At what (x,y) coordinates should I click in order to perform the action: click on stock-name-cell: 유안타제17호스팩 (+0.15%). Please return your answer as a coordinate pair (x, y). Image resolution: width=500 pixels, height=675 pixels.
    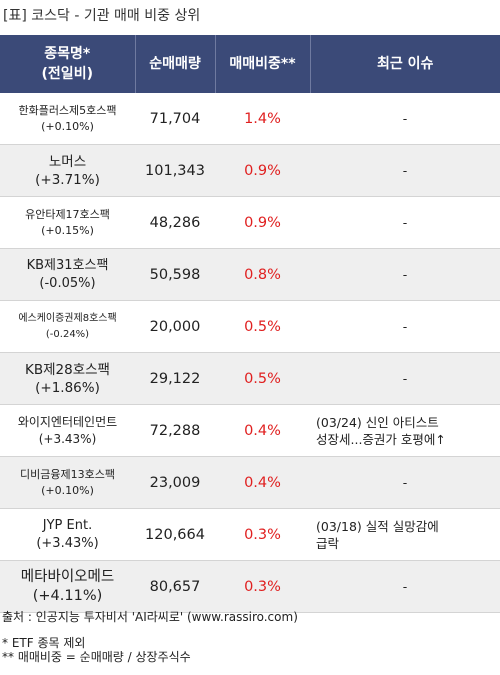
    Looking at the image, I should click on (67, 222).